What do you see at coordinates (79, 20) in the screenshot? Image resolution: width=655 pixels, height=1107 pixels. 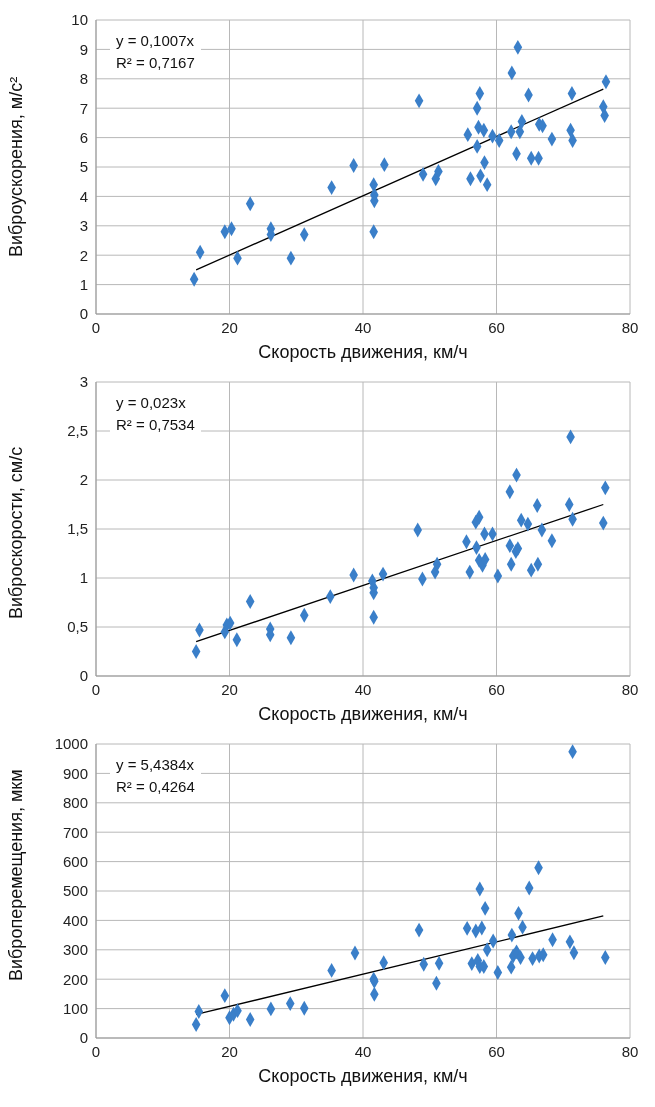 I see `y-tick-label: 10` at bounding box center [79, 20].